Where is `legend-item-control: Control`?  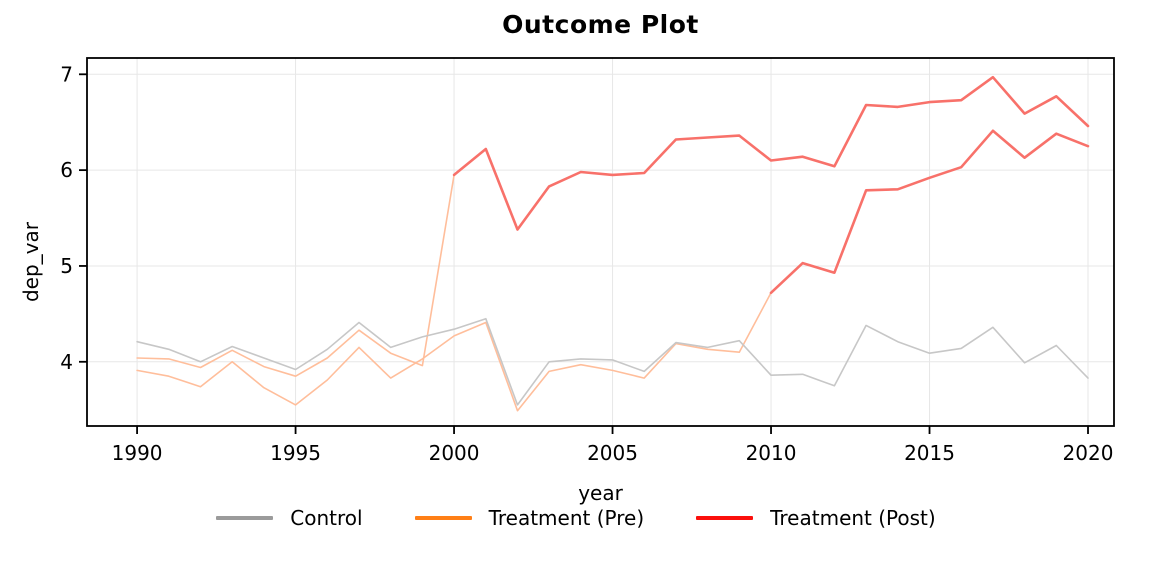 legend-item-control: Control is located at coordinates (289, 518).